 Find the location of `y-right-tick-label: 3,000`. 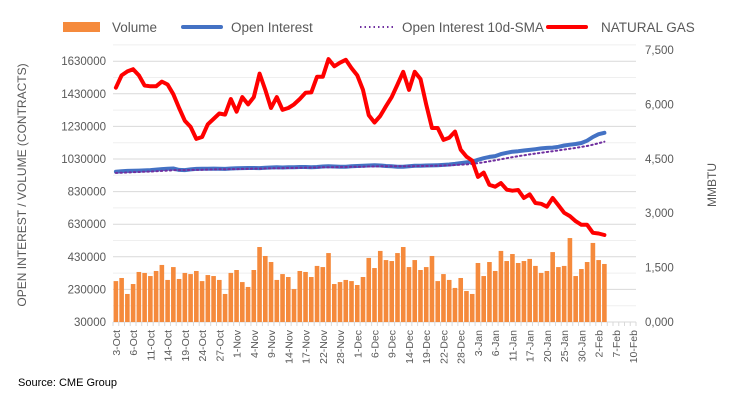

y-right-tick-label: 3,000 is located at coordinates (659, 214).